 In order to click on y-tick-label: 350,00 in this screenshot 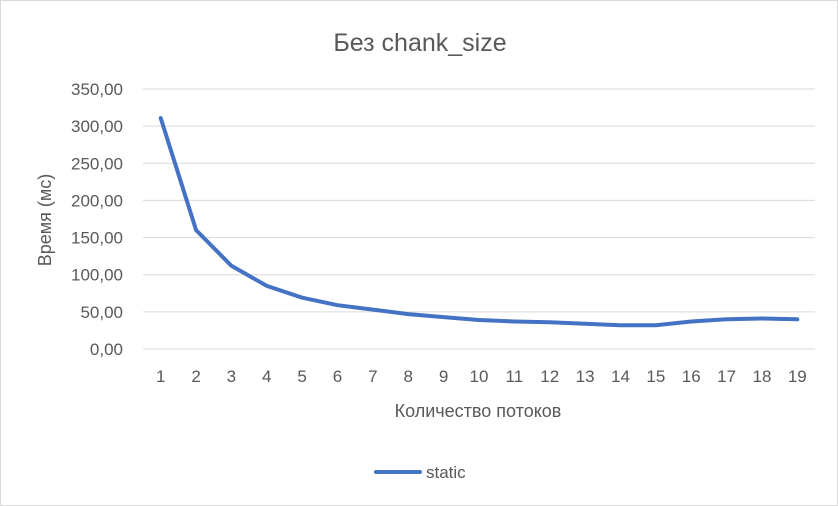, I will do `click(97, 89)`.